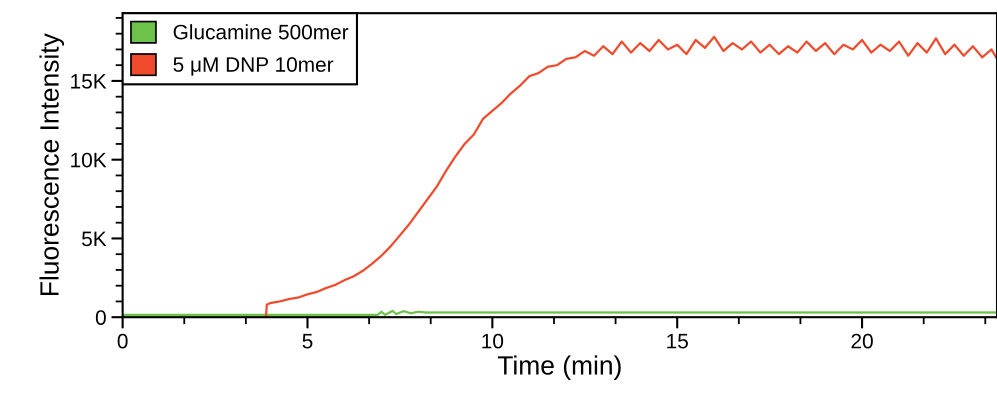 This screenshot has height=400, width=997. I want to click on x-tick-label: 5, so click(307, 341).